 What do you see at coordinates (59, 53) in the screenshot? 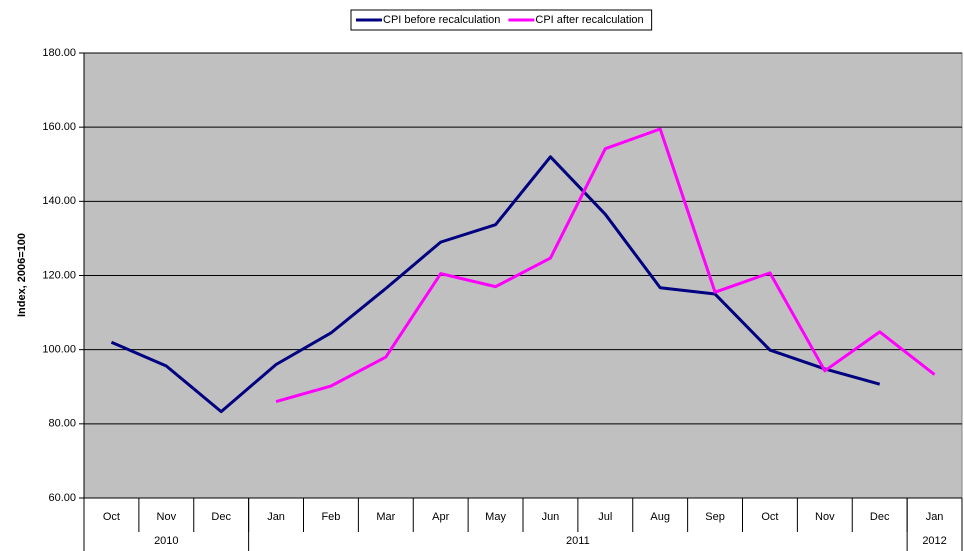
I see `y-tick-label: 180.00` at bounding box center [59, 53].